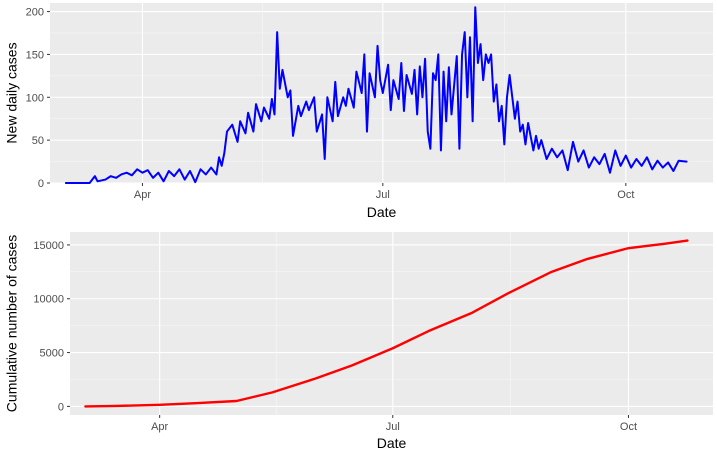  I want to click on daily-x-axis-title: Date, so click(382, 212).